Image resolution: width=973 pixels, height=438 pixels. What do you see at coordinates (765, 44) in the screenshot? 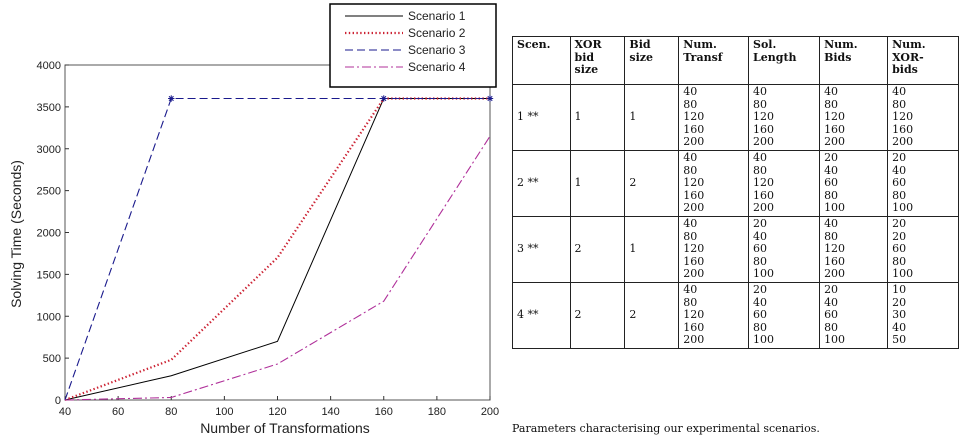
I see `header-line: Sol.` at bounding box center [765, 44].